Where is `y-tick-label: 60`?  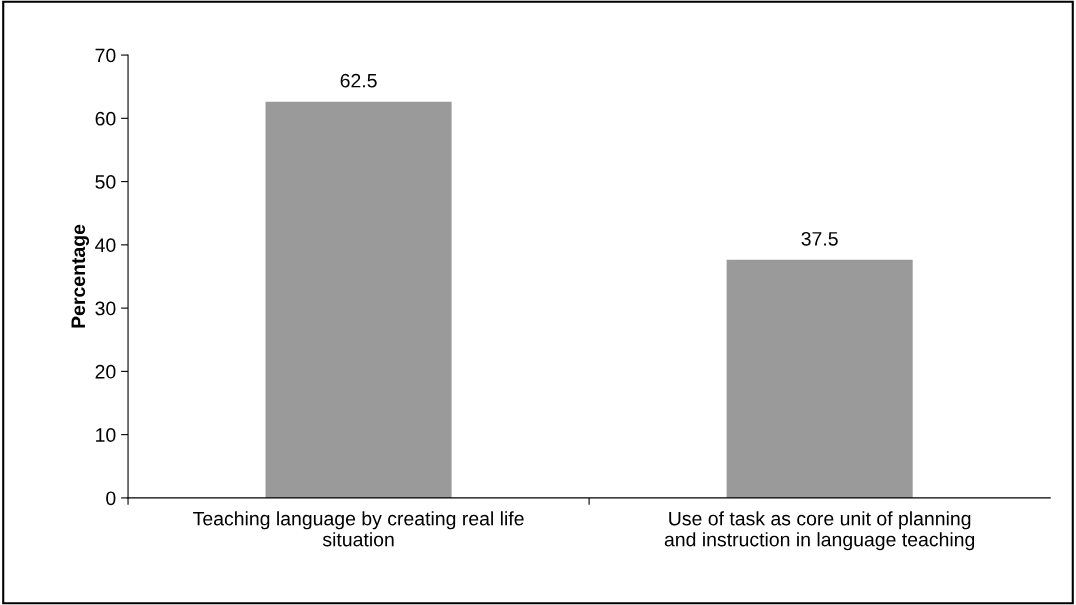 y-tick-label: 60 is located at coordinates (105, 118).